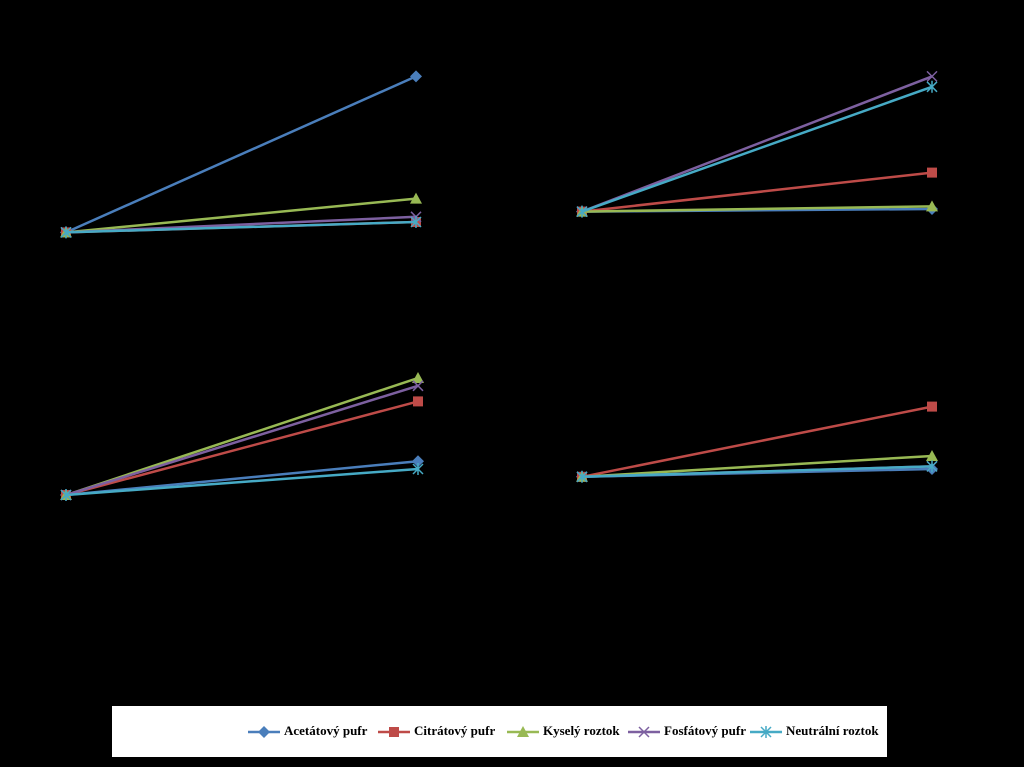 The width and height of the screenshot is (1024, 767). I want to click on legend-label: Kyselý roztok, so click(581, 730).